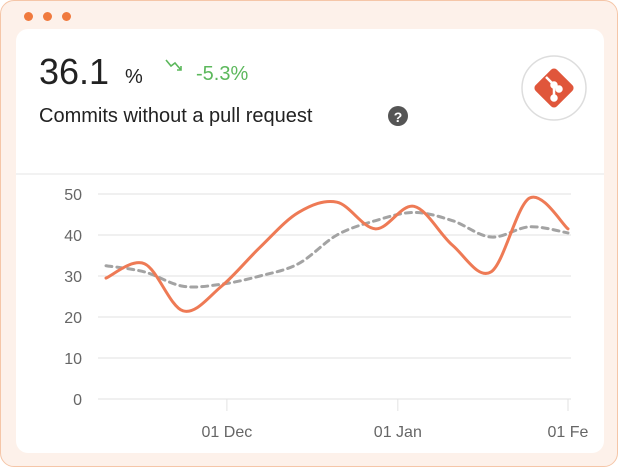 Image resolution: width=618 pixels, height=467 pixels. Describe the element at coordinates (176, 116) in the screenshot. I see `metric-subtitle: Commits without a pull request` at that location.